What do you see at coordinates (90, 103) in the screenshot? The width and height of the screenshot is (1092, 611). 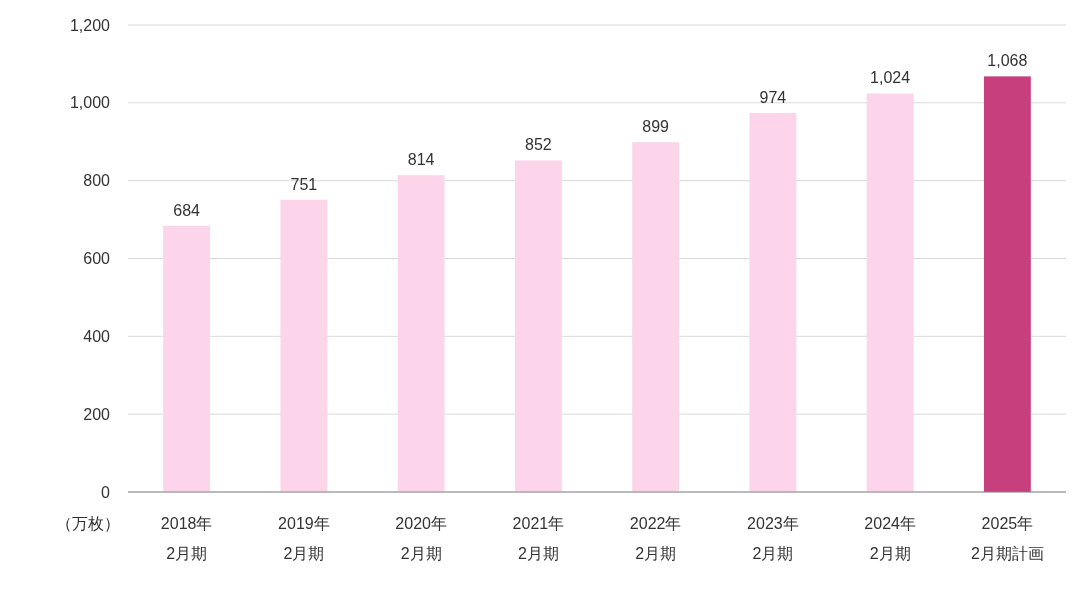 I see `y-tick-label: 1,000` at bounding box center [90, 103].